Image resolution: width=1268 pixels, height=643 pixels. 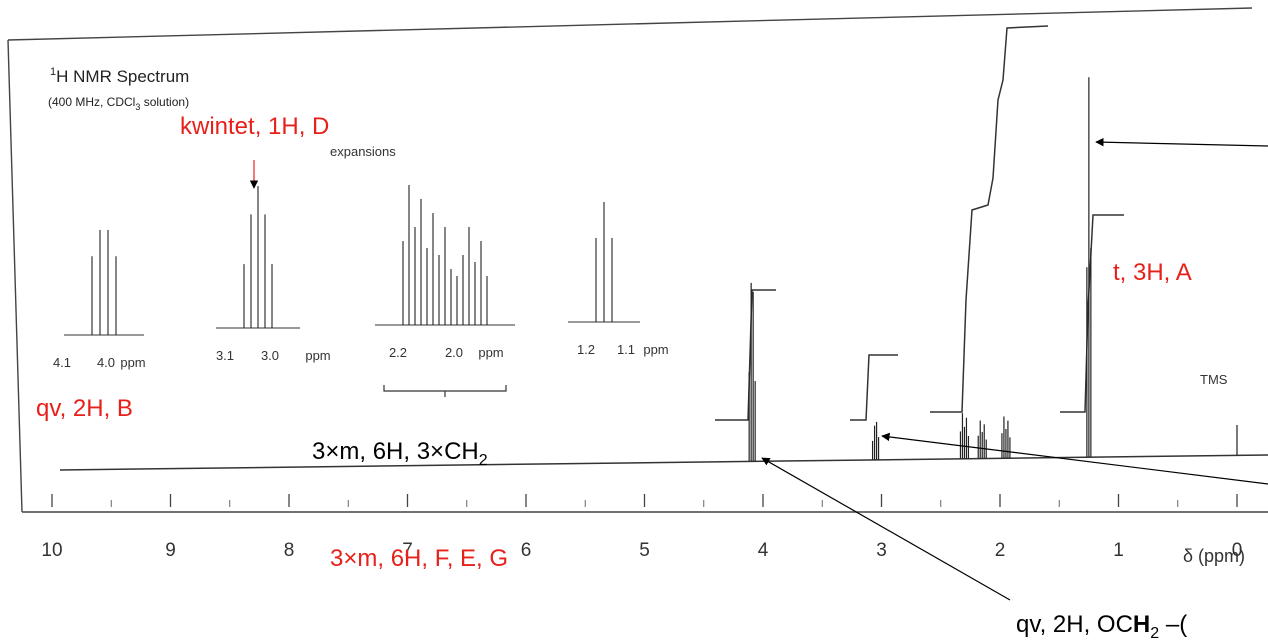 What do you see at coordinates (454, 352) in the screenshot?
I see `expansion-tick-label: 2.0` at bounding box center [454, 352].